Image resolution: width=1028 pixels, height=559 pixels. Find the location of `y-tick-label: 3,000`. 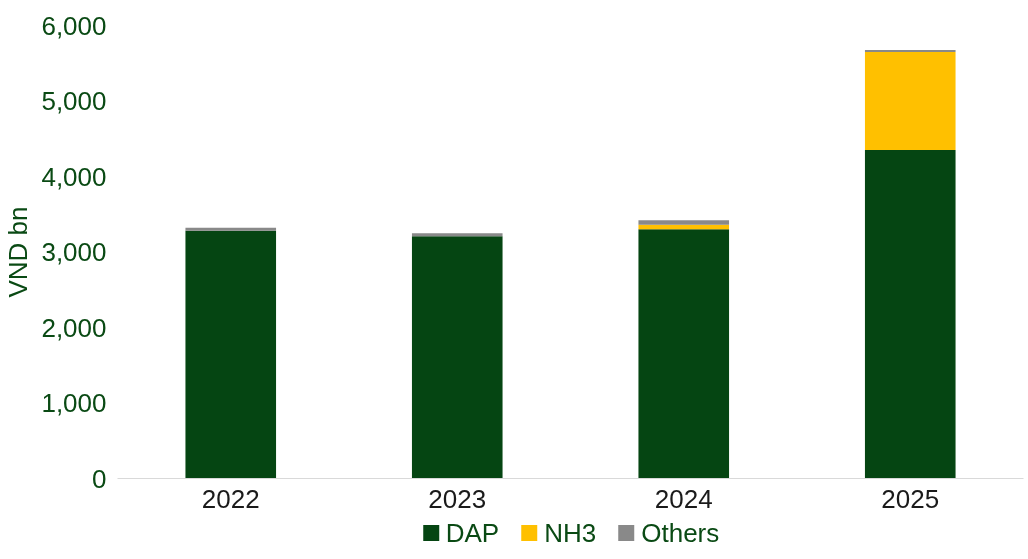

y-tick-label: 3,000 is located at coordinates (74, 252).